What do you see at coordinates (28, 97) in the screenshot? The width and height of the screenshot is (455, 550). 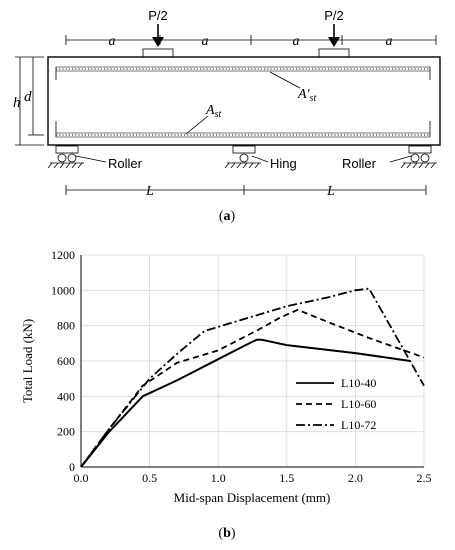 I see `d-label: d` at bounding box center [28, 97].